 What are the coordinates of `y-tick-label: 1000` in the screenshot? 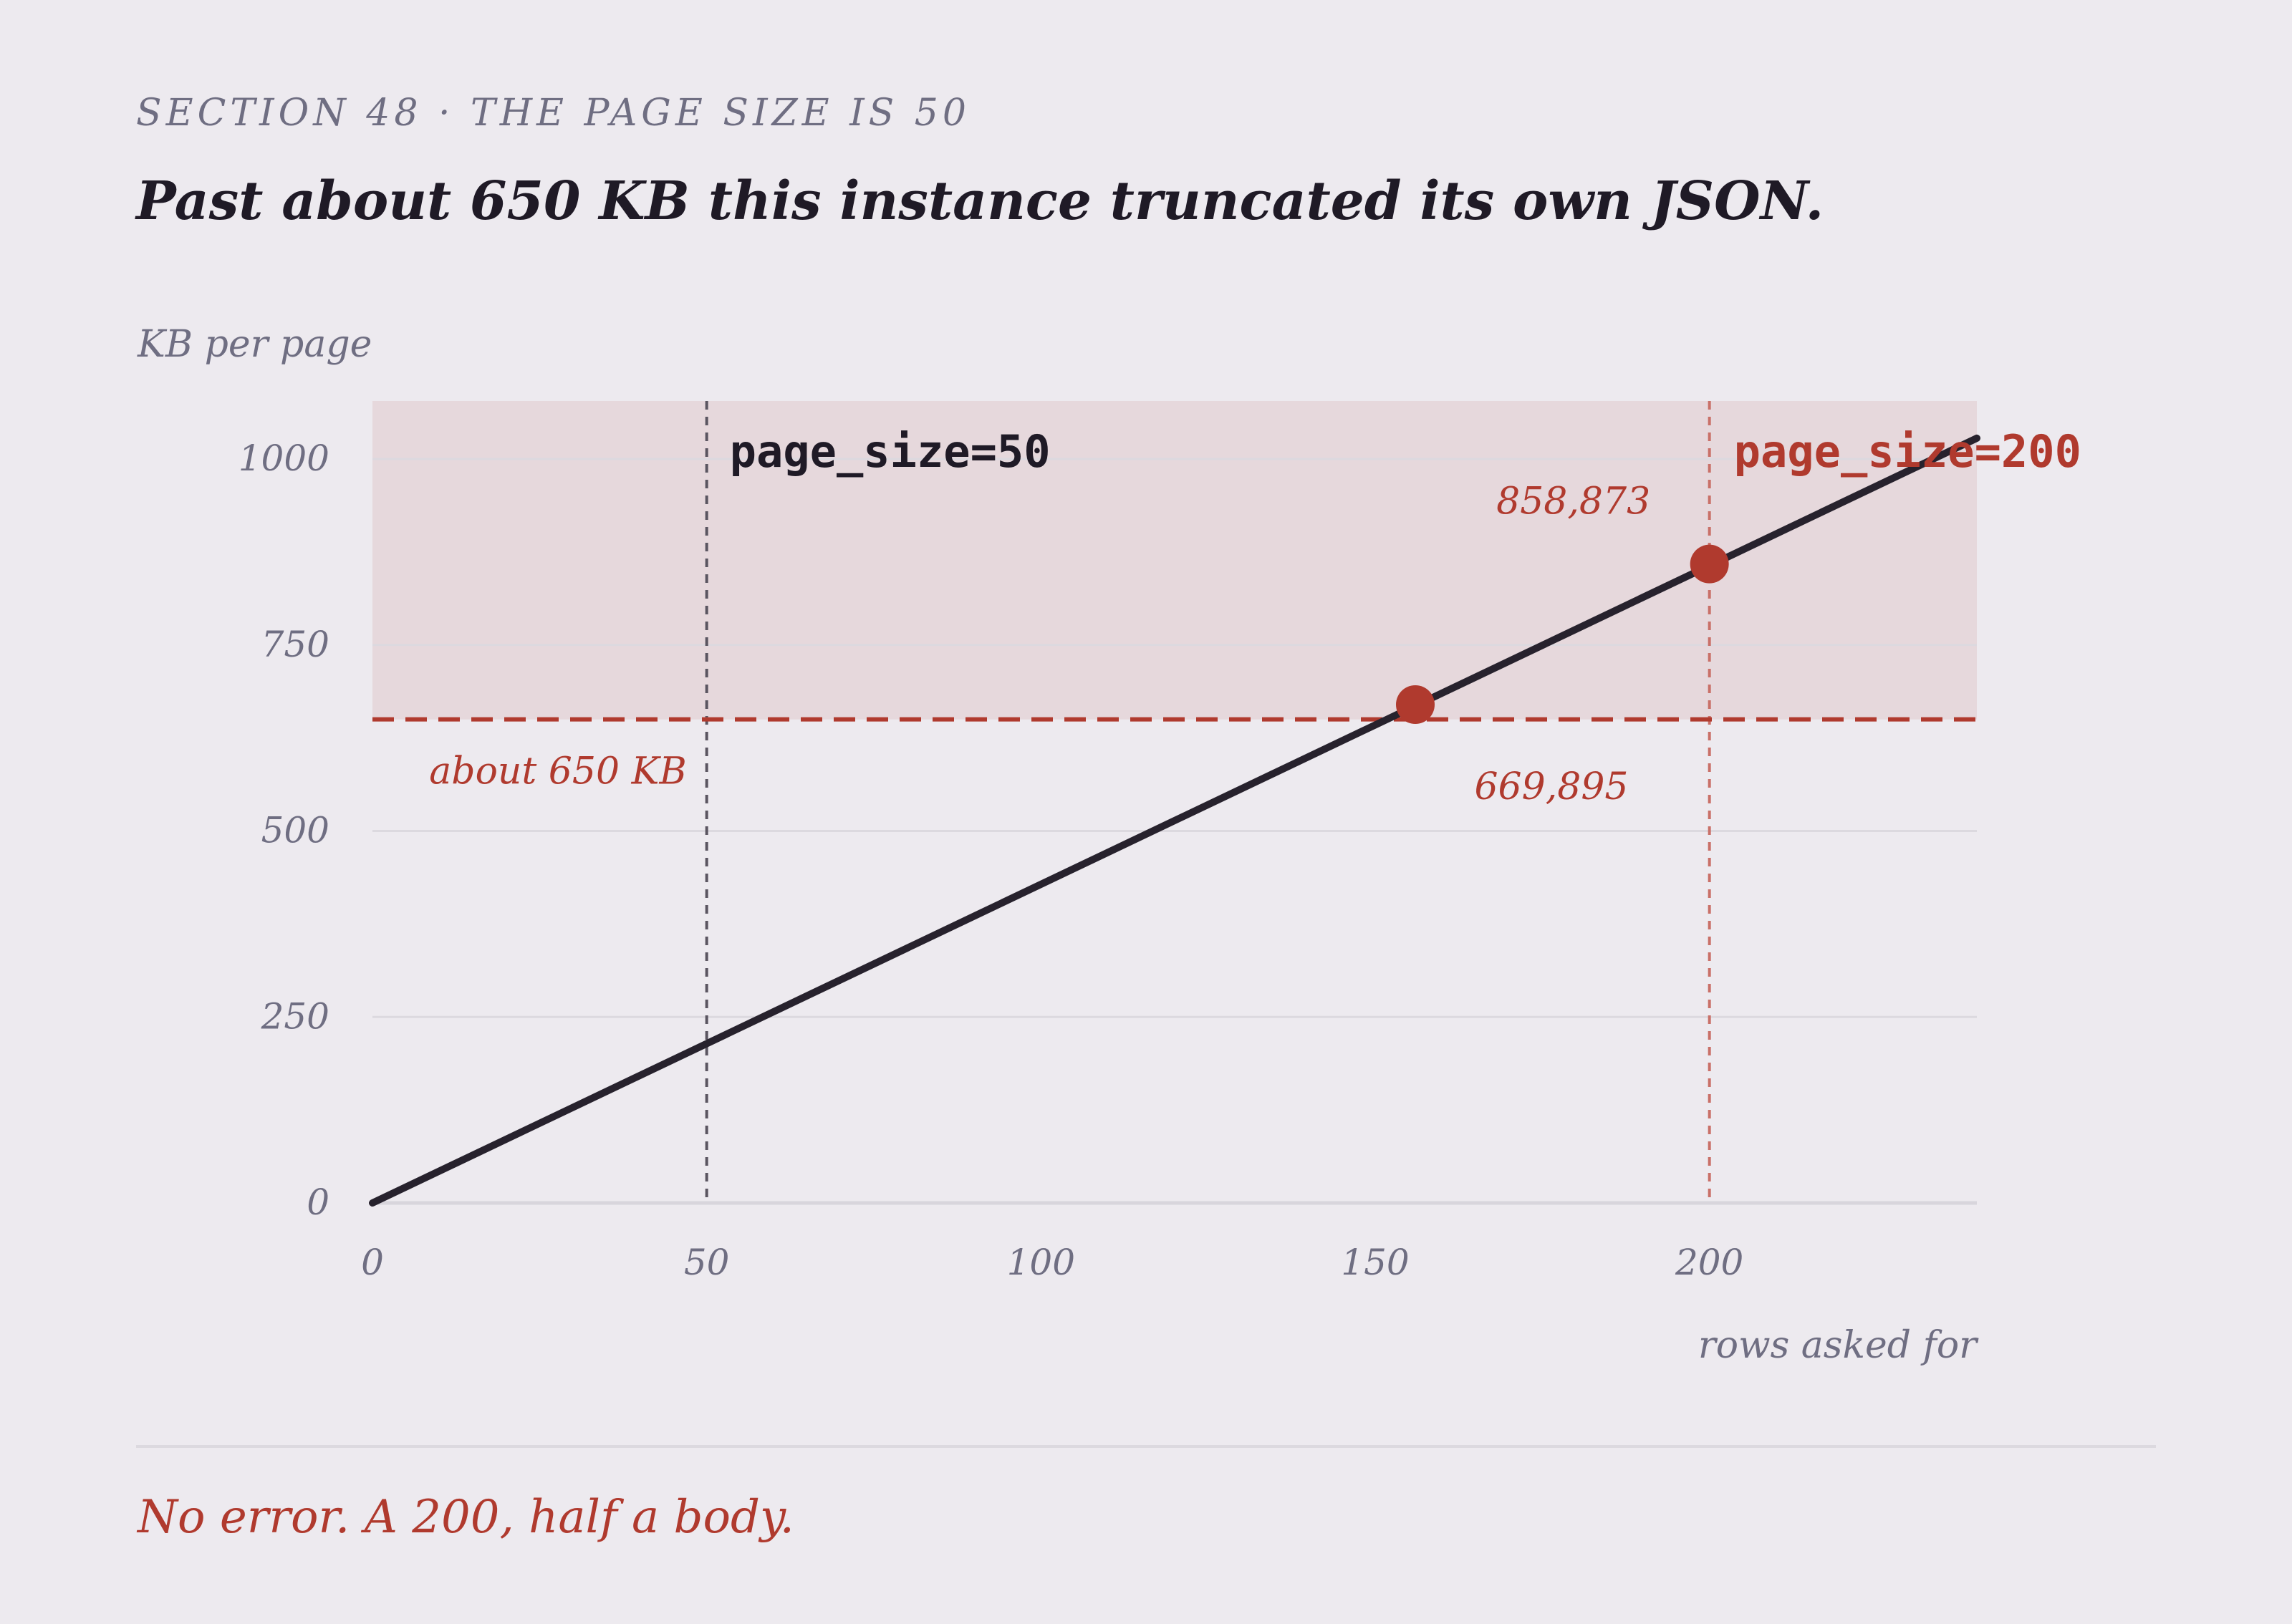 It's located at (284, 458).